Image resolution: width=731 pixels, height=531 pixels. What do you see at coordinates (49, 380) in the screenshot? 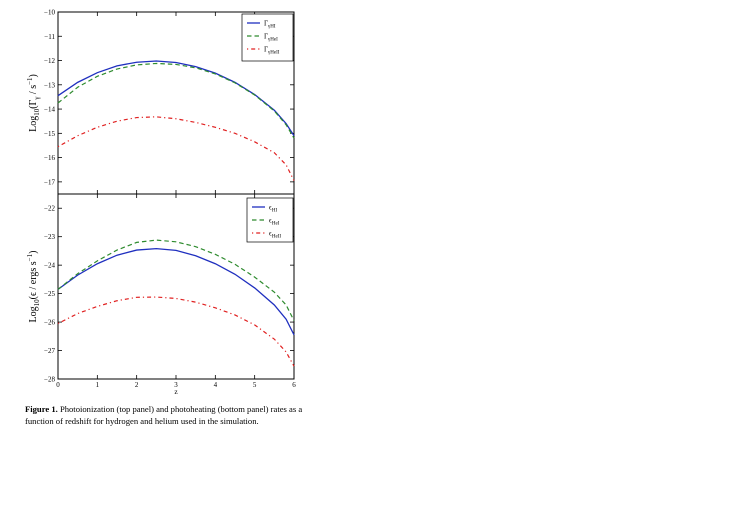
I see `y-tick-label: −28` at bounding box center [49, 380].